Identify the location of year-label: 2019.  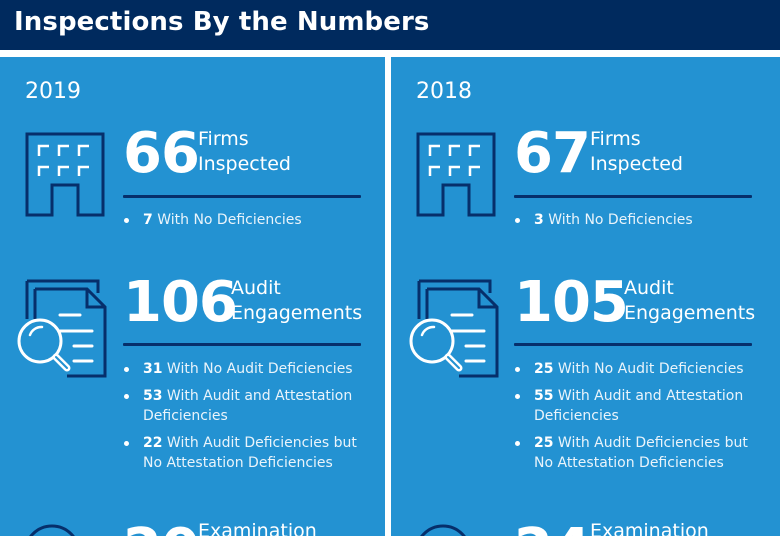
(53, 91).